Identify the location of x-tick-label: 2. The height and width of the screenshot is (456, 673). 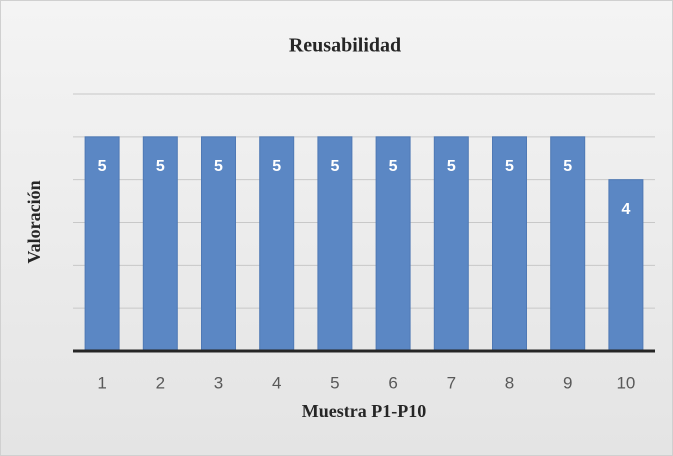
(160, 382).